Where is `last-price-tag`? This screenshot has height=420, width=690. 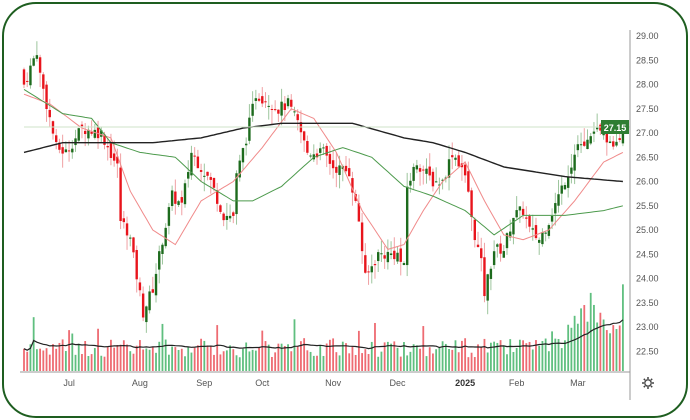 last-price-tag is located at coordinates (615, 127).